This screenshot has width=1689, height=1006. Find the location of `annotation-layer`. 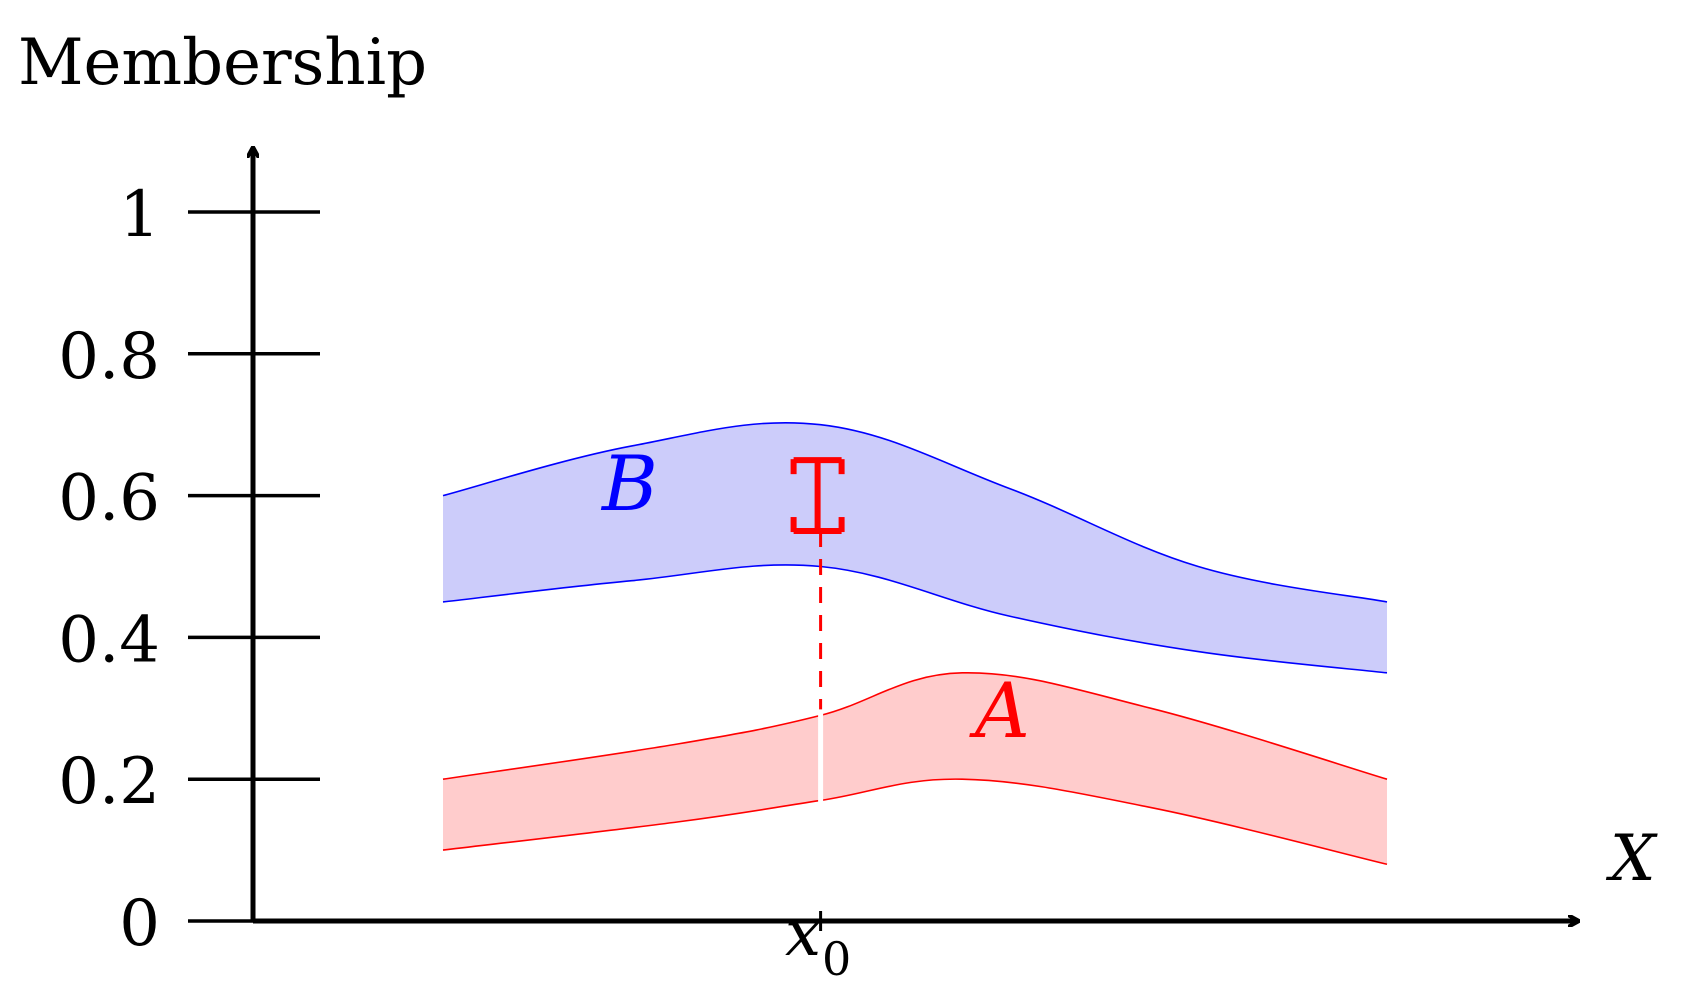

annotation-layer is located at coordinates (817, 632).